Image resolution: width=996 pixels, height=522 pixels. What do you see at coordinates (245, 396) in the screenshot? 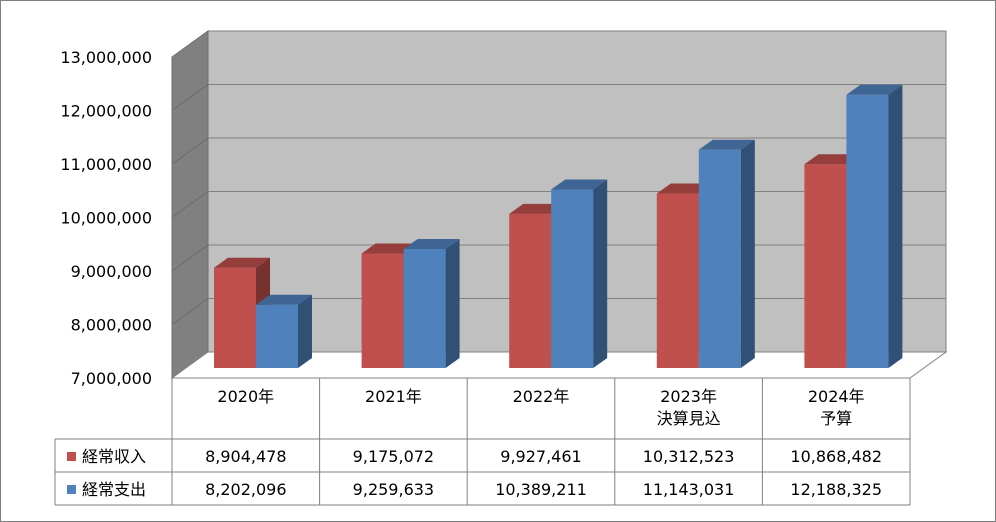
I see `x-category-label: 2020年` at bounding box center [245, 396].